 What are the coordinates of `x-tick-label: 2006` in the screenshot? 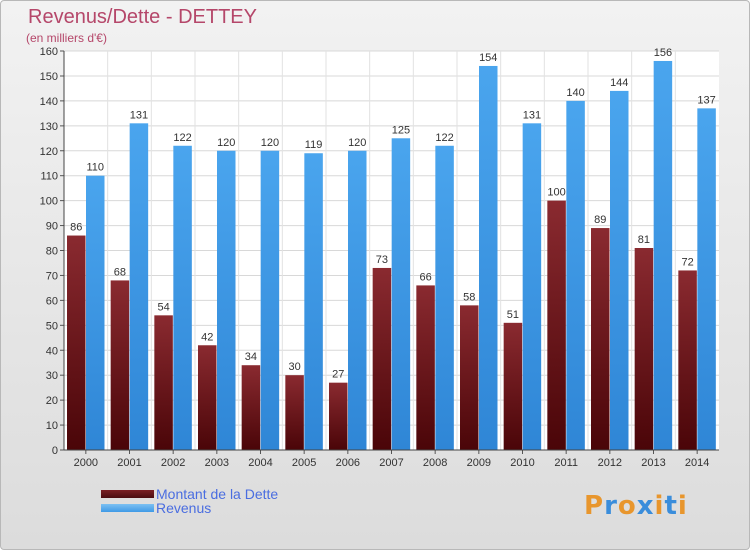 It's located at (348, 463).